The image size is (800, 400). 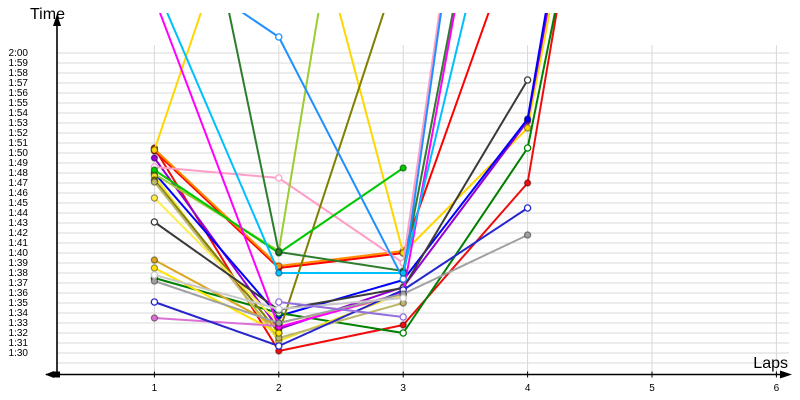 I want to click on x-axis-label: 6, so click(x=777, y=388).